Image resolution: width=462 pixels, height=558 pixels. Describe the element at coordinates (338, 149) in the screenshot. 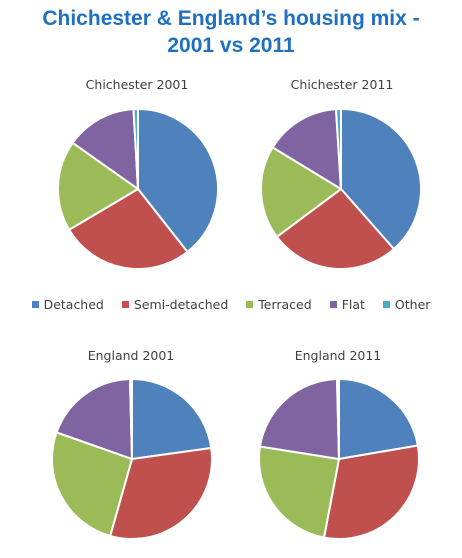

I see `pie-slice-chichester-2011-other` at that location.